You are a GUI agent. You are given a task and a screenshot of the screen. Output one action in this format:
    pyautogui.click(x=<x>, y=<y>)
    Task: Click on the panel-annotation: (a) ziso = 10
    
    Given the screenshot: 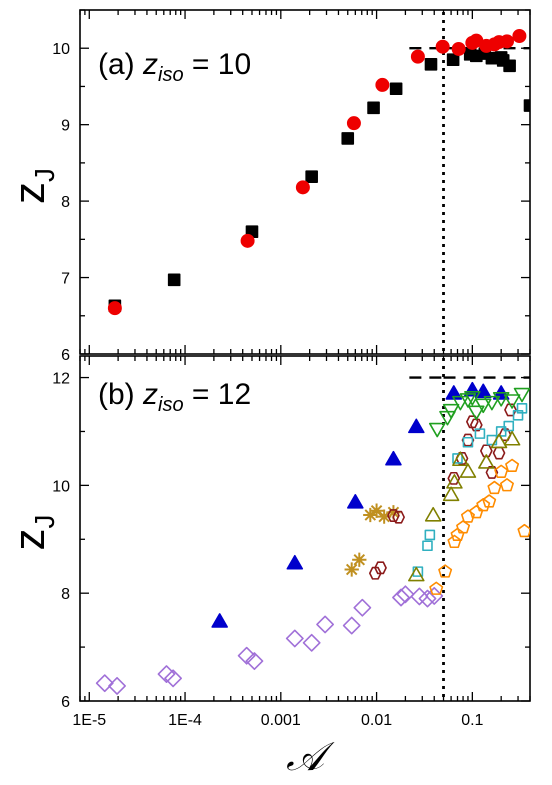 What is the action you would take?
    pyautogui.click(x=174, y=67)
    